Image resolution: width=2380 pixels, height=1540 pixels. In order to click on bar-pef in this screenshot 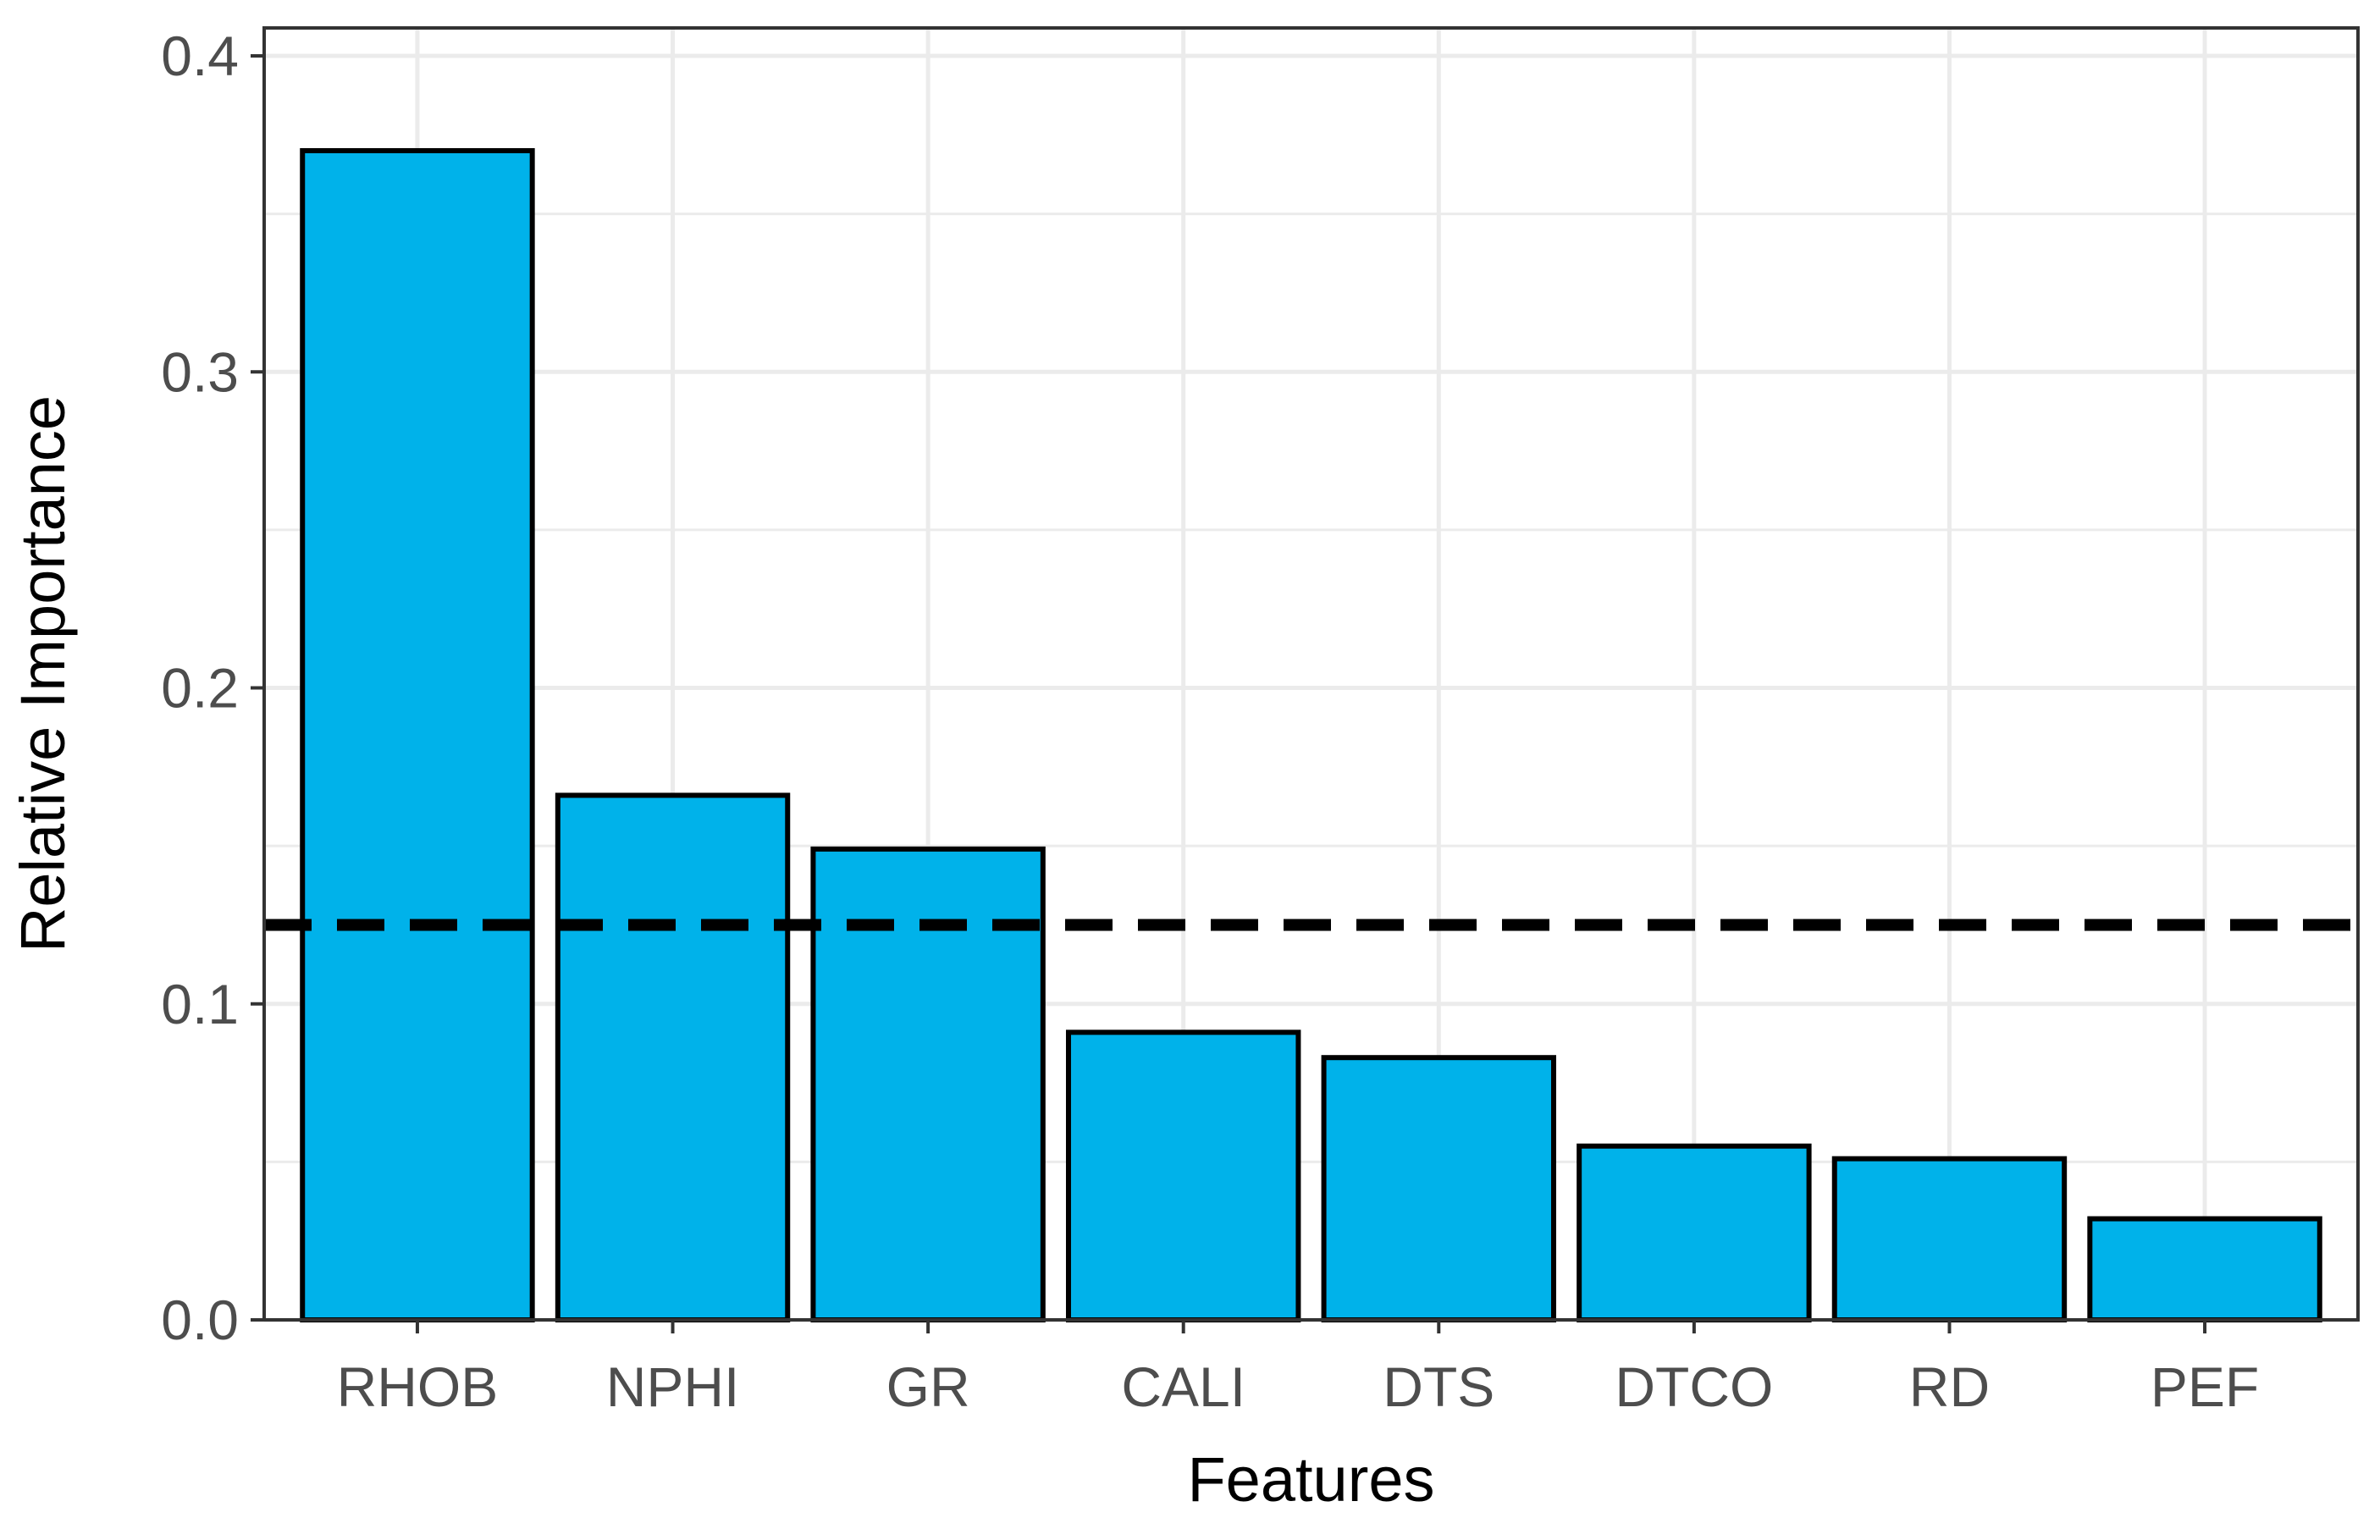, I will do `click(2204, 1269)`.